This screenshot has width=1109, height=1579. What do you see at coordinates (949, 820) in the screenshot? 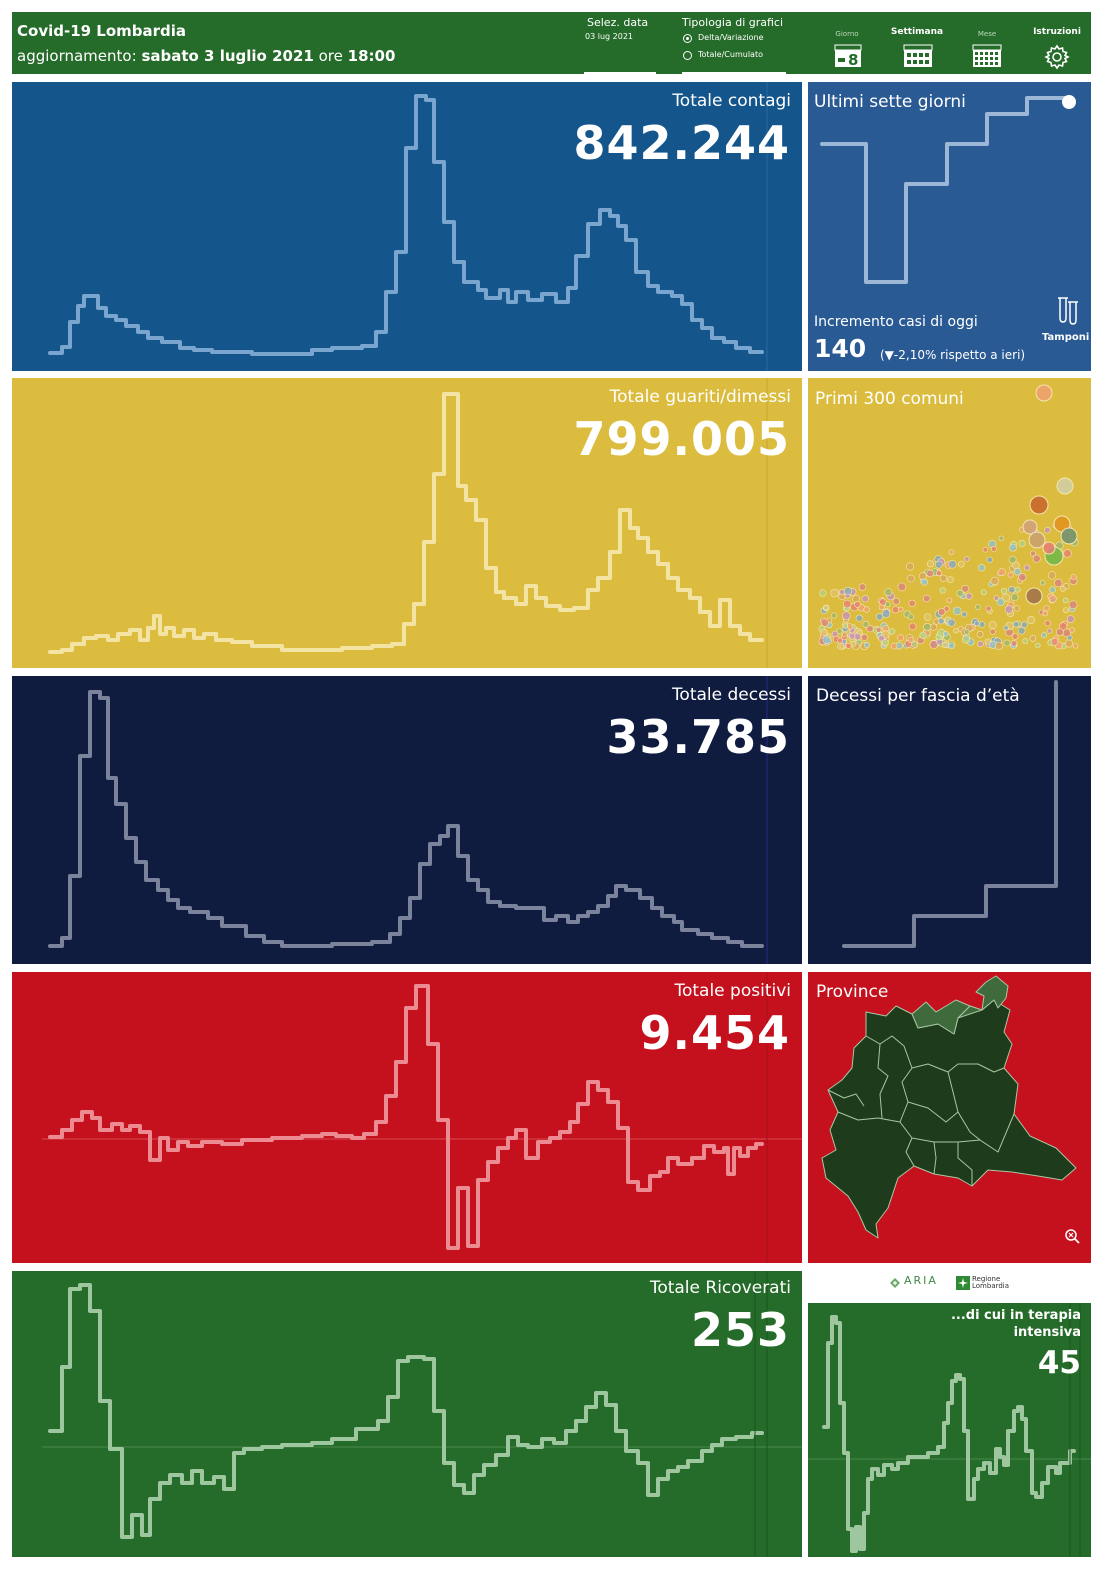
I see `panel-decessi-fascia-eta: Decessi per fascia d’età` at bounding box center [949, 820].